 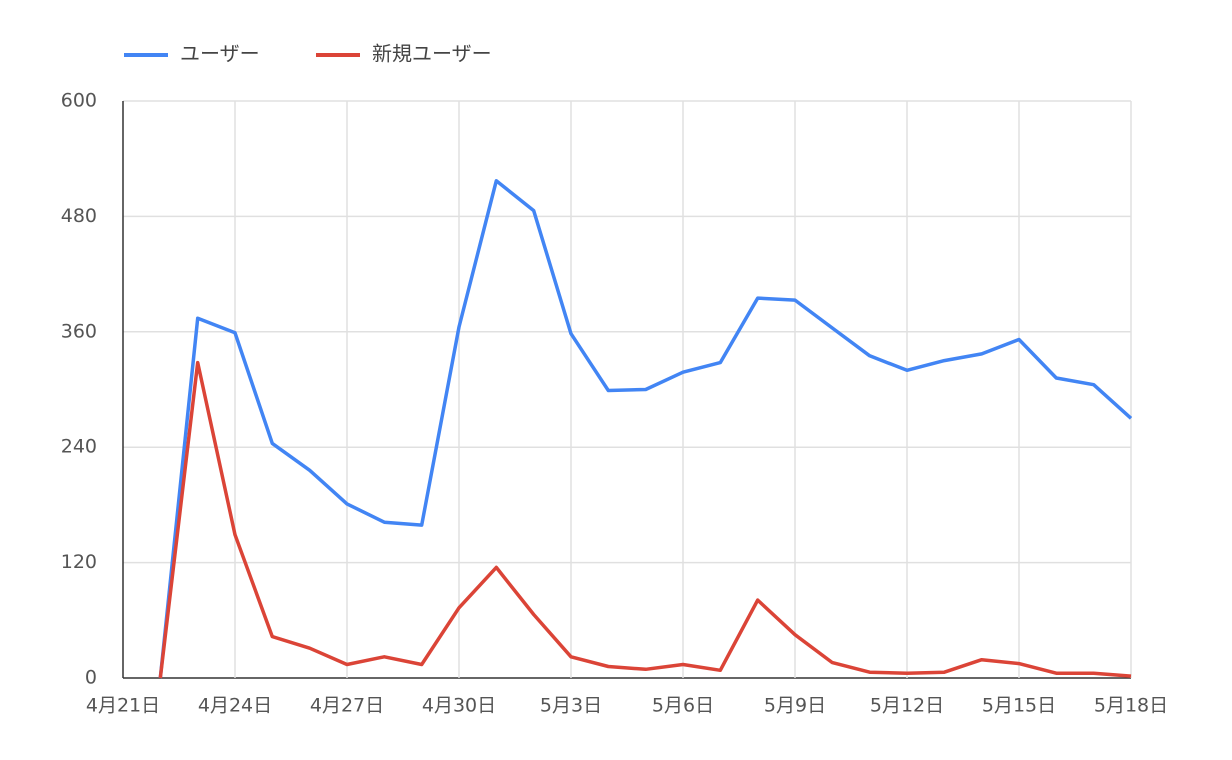 I want to click on y-tick-label: 120, so click(x=79, y=562).